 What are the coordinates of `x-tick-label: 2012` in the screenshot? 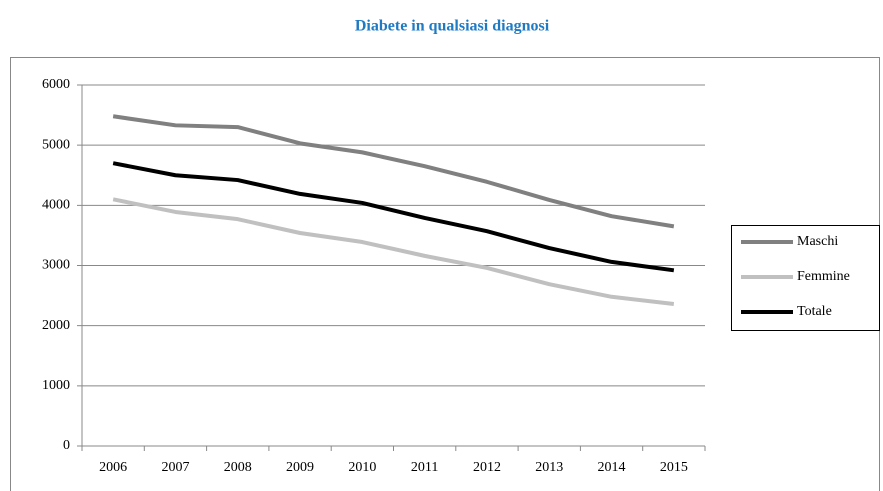 It's located at (487, 467).